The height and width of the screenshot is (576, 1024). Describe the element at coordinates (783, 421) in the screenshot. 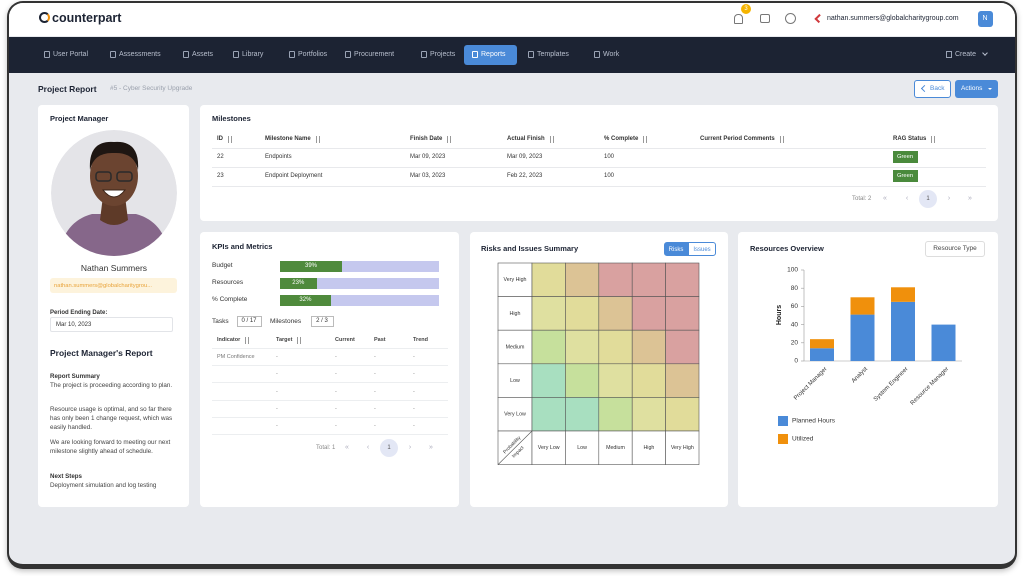

I see `legend-swatch` at that location.